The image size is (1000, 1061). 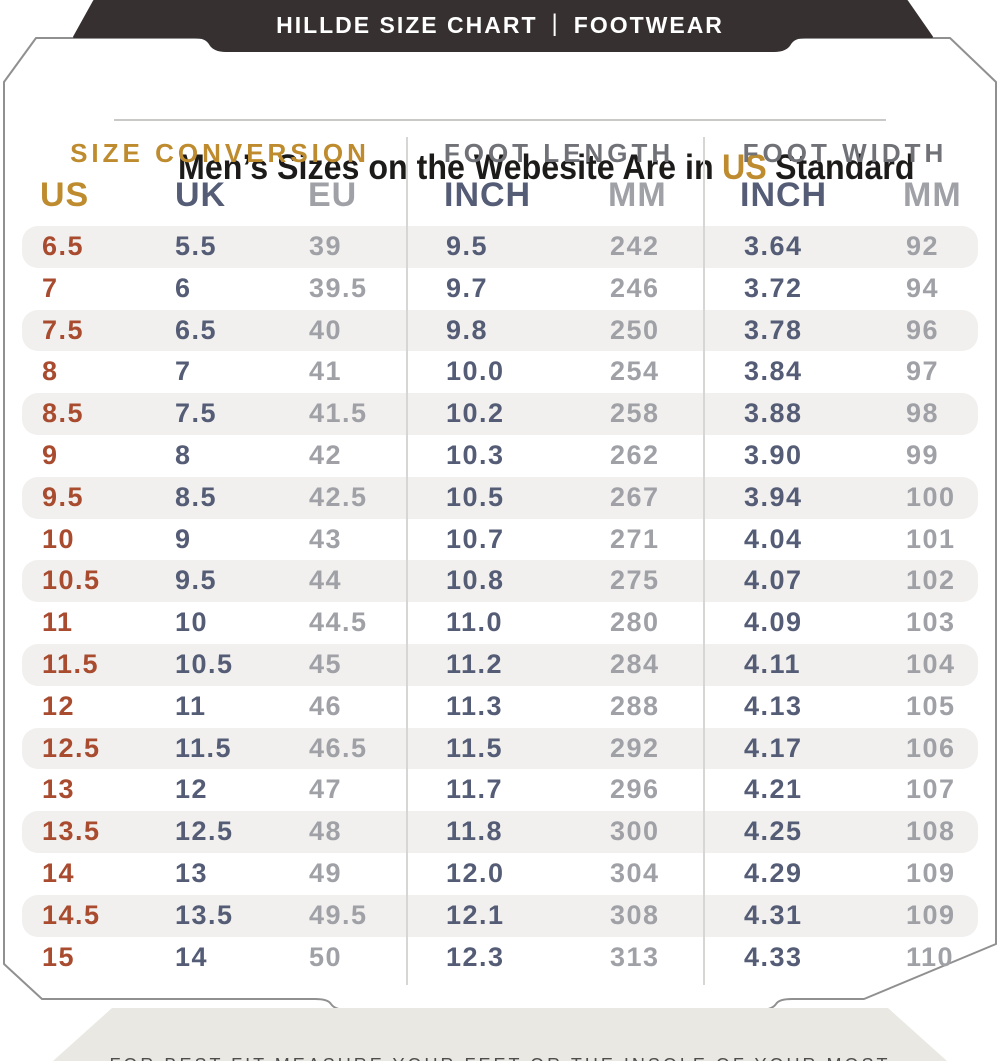 I want to click on cell-width-inch: 4.07, so click(x=773, y=580).